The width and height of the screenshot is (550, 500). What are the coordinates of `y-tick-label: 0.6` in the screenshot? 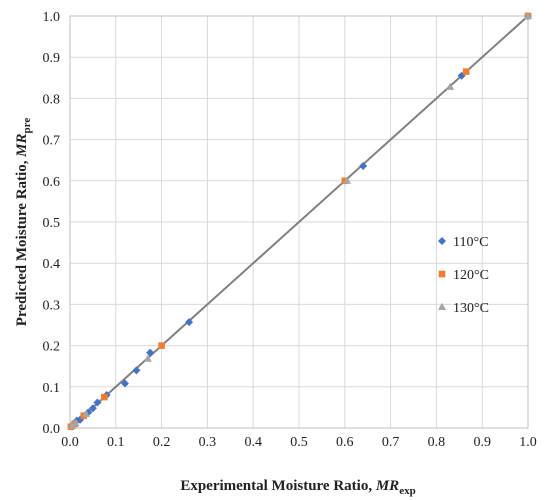 It's located at (52, 182).